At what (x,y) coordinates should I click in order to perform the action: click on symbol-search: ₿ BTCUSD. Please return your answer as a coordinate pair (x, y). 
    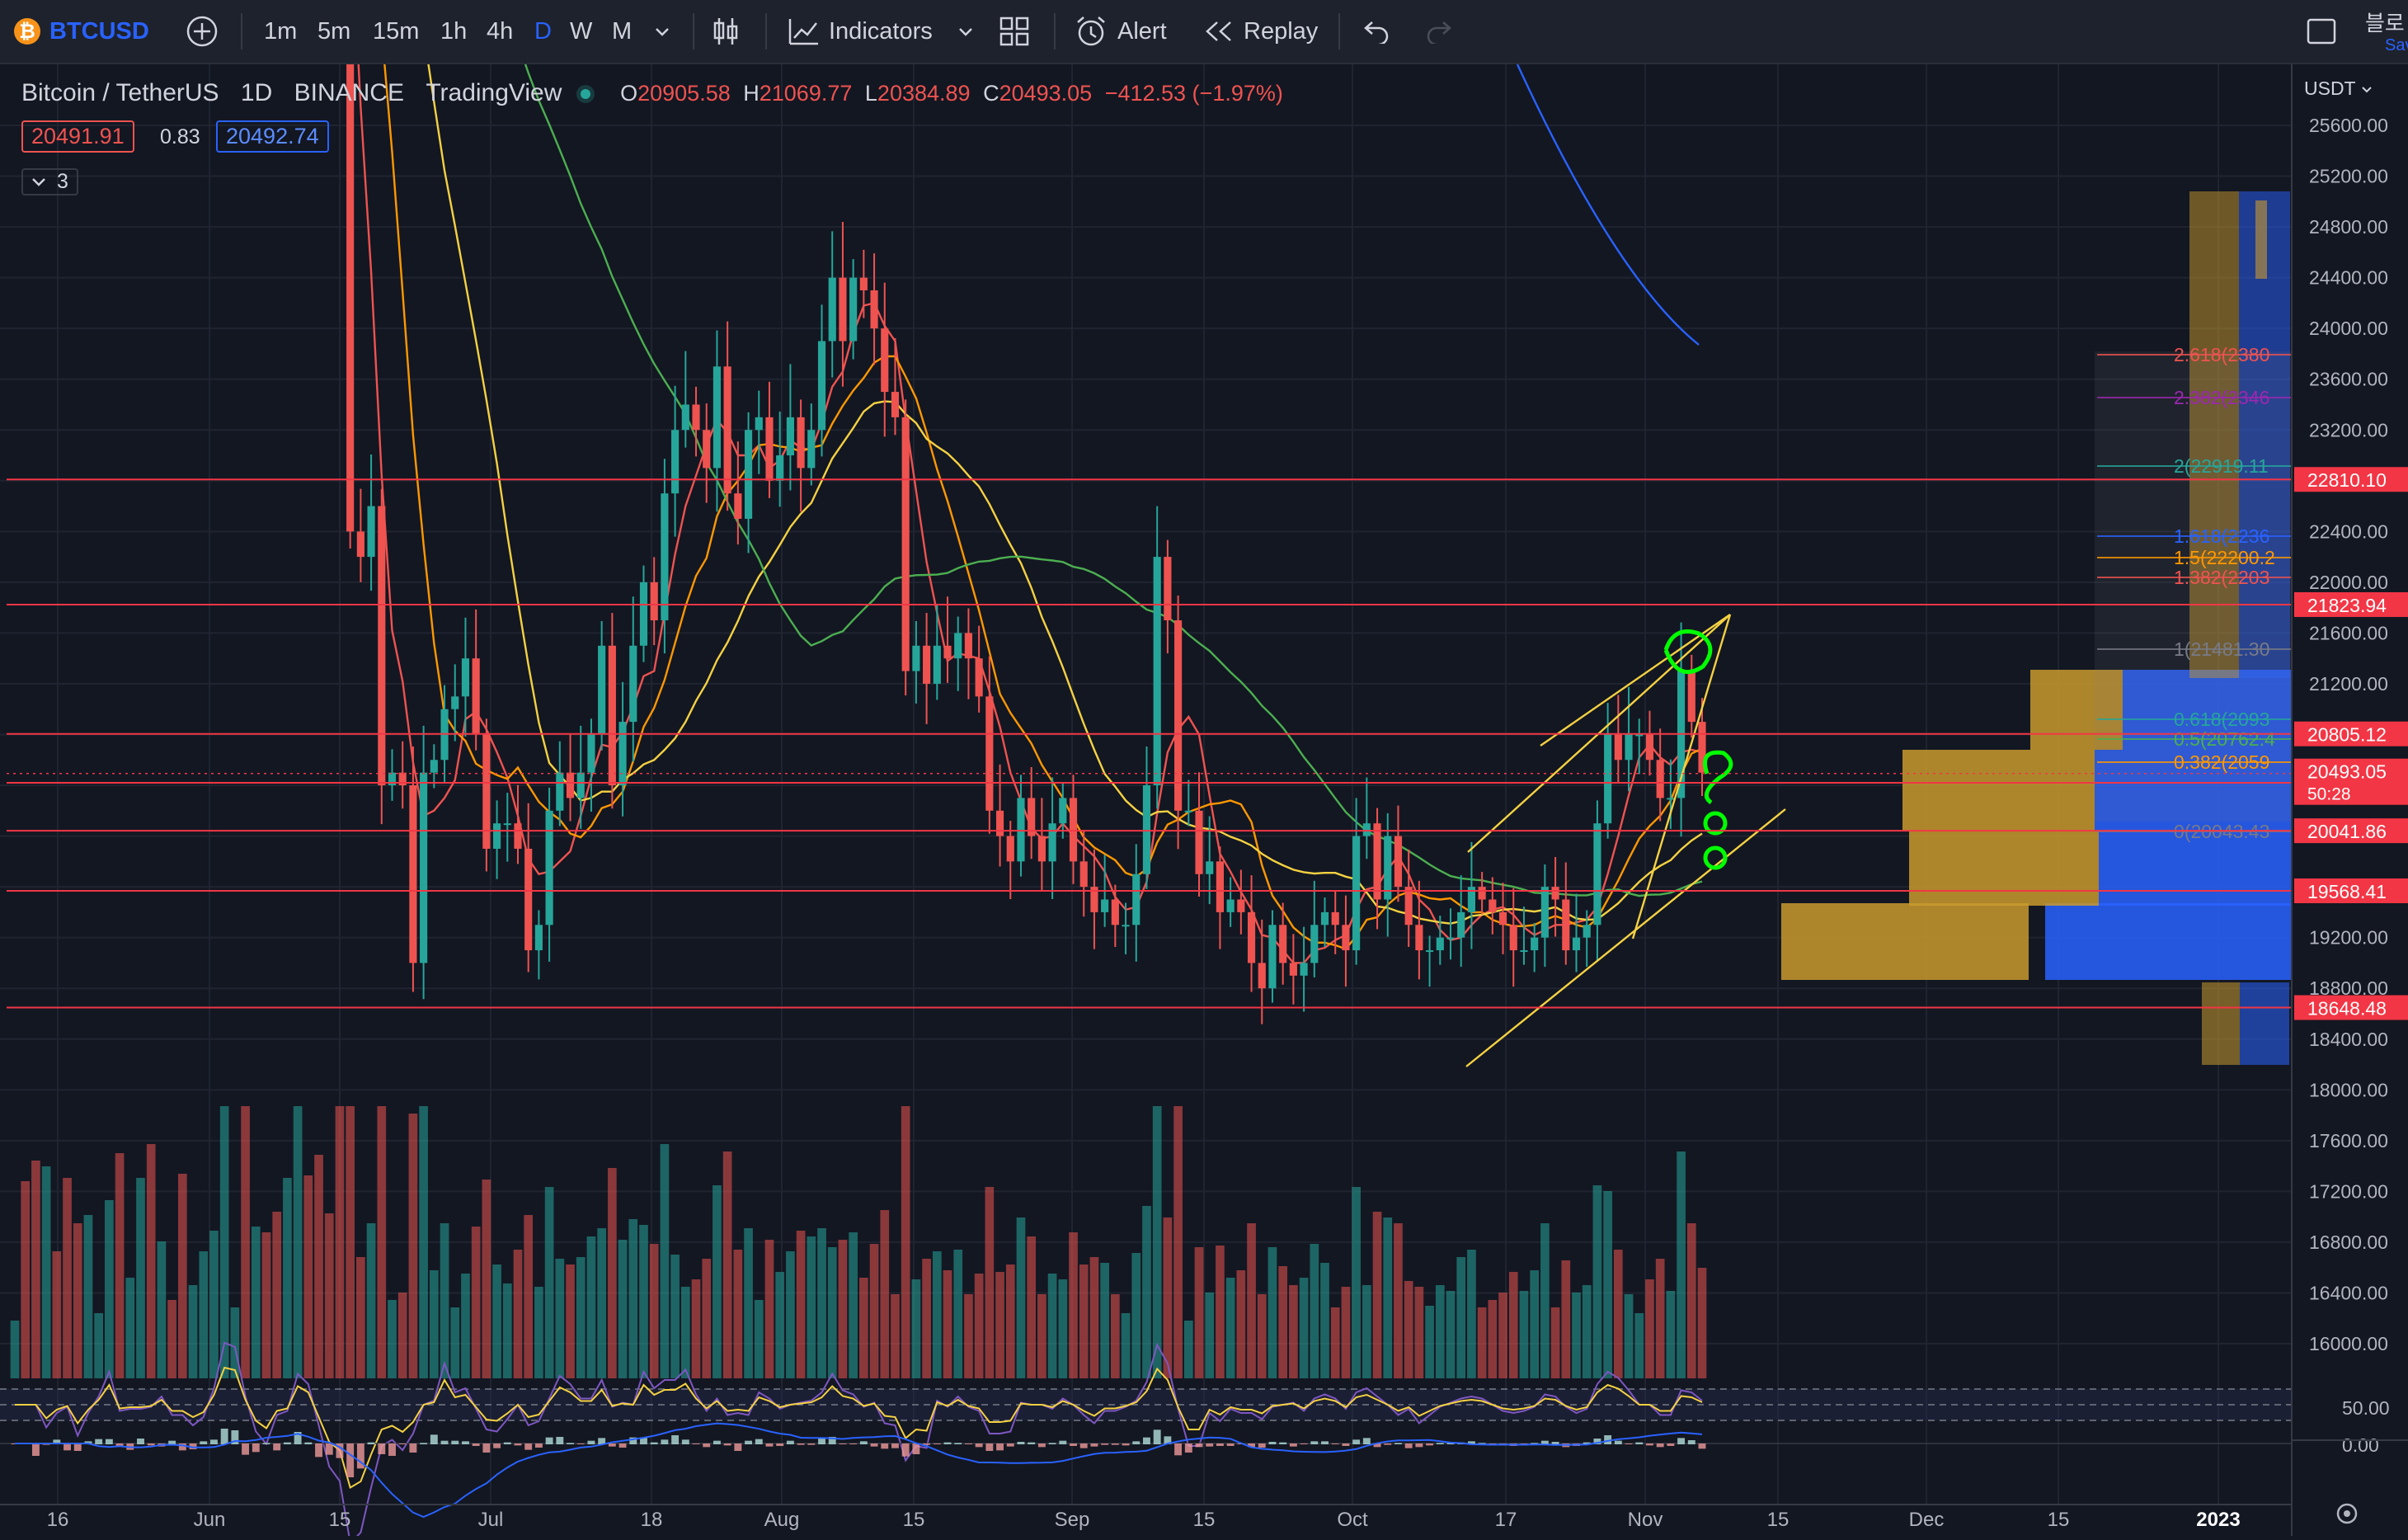
    Looking at the image, I should click on (81, 31).